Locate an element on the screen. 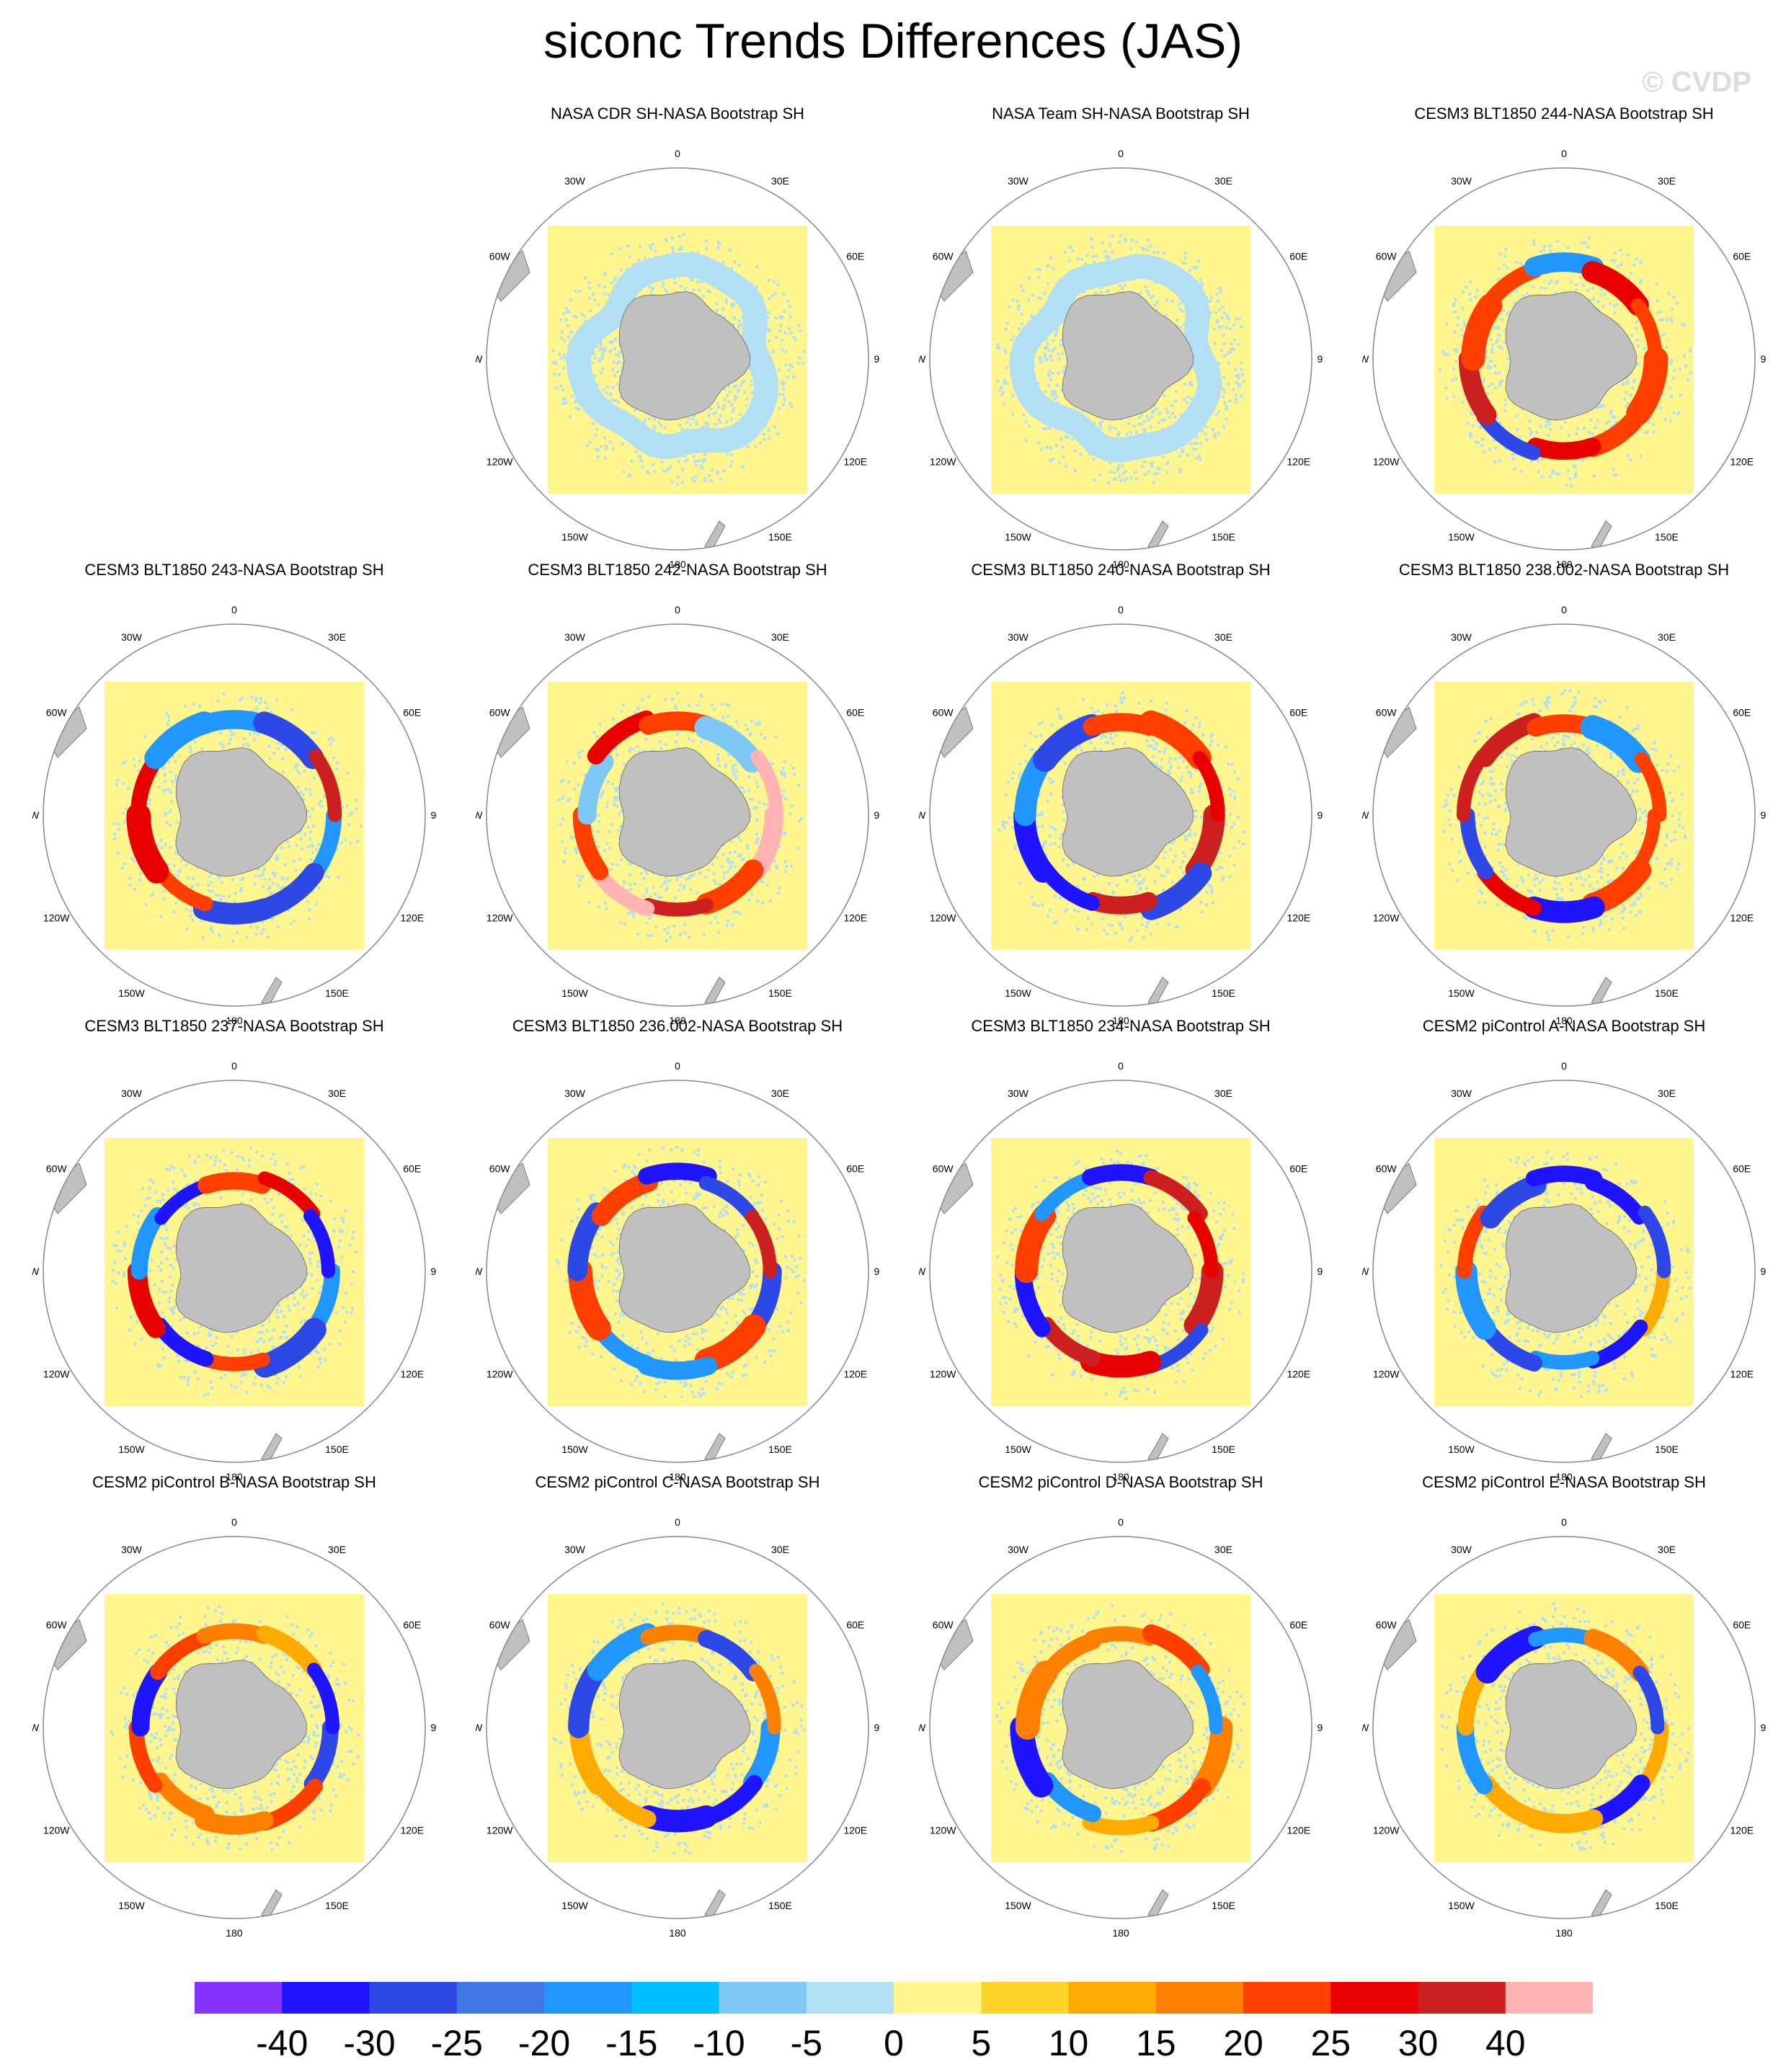  figure-title: siconc Trends Differences (JAS) is located at coordinates (893, 41).